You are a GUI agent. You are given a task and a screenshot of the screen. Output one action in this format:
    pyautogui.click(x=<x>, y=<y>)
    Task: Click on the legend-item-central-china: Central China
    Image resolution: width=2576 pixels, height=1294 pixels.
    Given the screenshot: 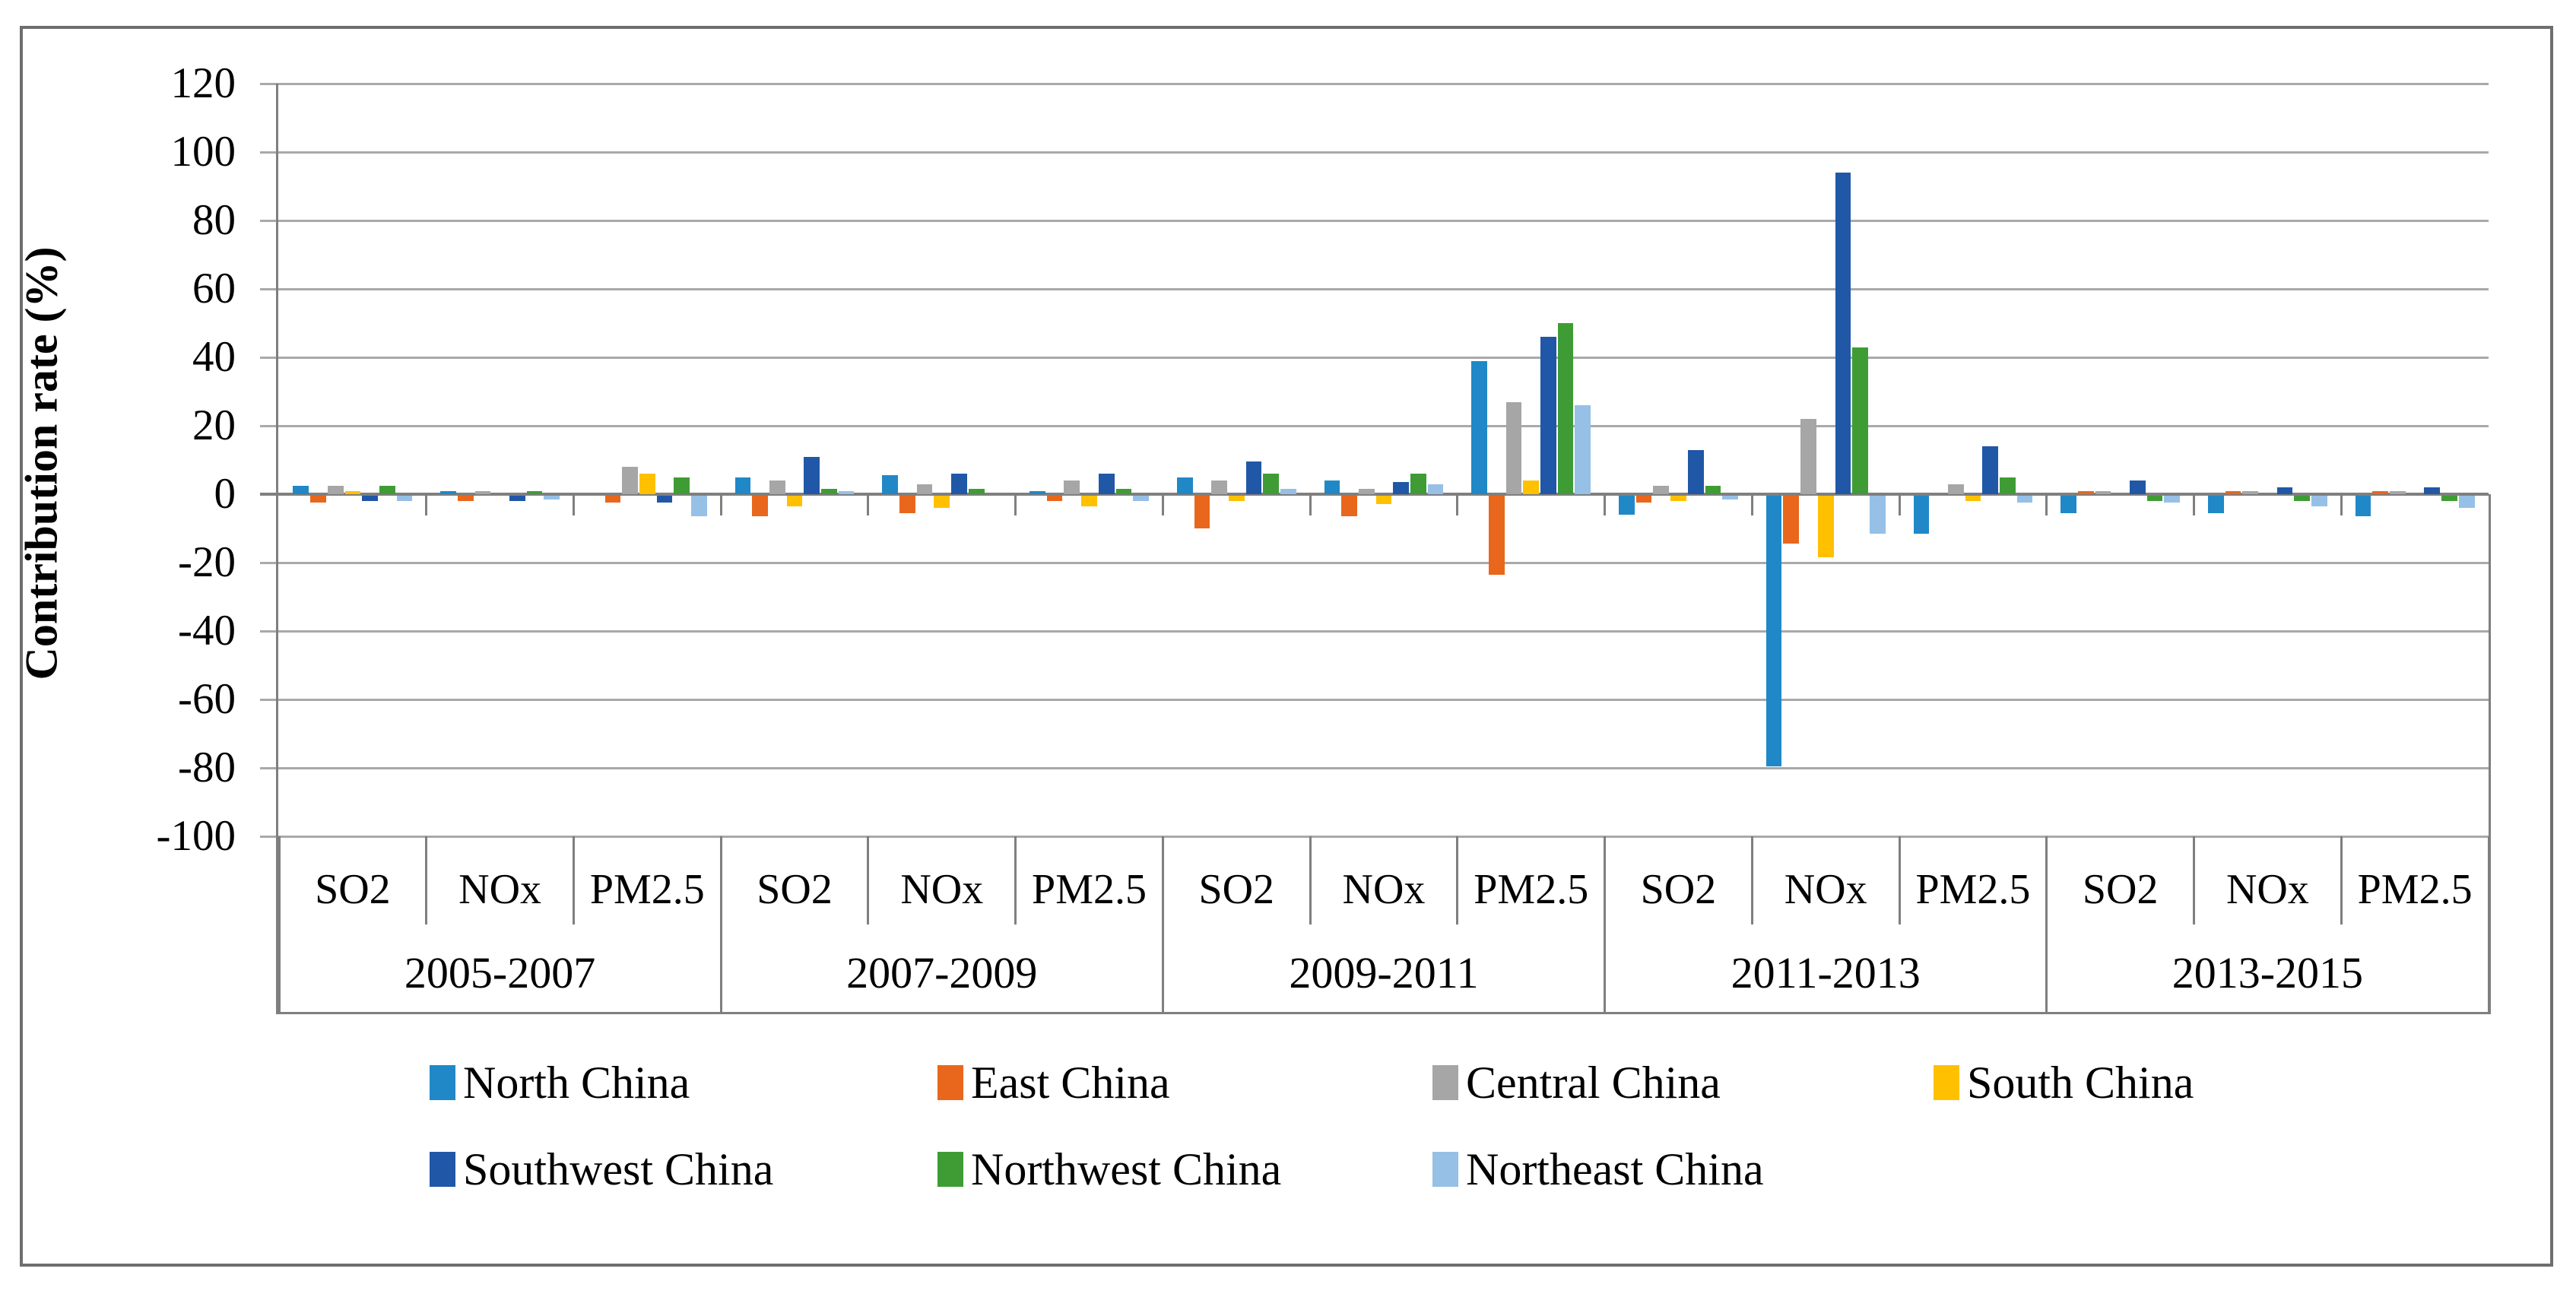 What is the action you would take?
    pyautogui.click(x=1577, y=1082)
    